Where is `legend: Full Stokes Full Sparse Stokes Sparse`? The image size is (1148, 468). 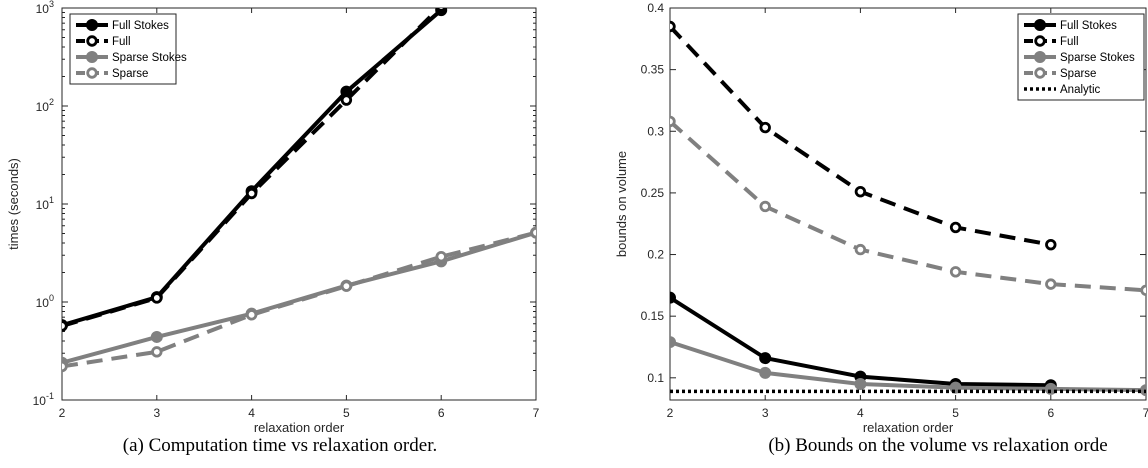 legend: Full Stokes Full Sparse Stokes Sparse is located at coordinates (128, 49).